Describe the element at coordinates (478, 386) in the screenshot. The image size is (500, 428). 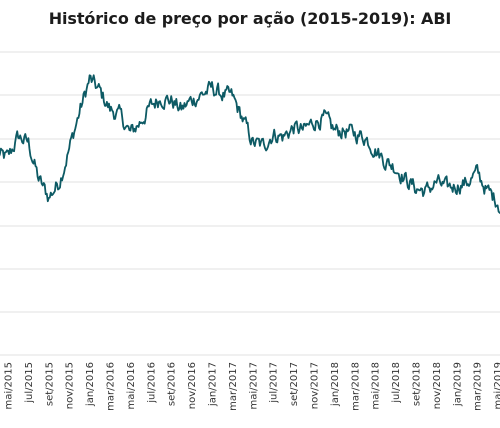
I see `x-tick-label: mar/2019` at that location.